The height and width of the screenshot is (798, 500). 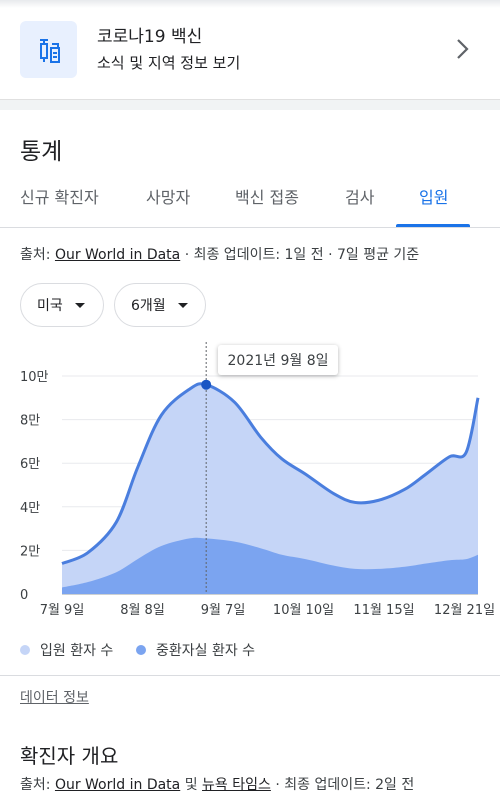 What do you see at coordinates (59, 197) in the screenshot?
I see `tab-new-cases: 신규 확진자` at bounding box center [59, 197].